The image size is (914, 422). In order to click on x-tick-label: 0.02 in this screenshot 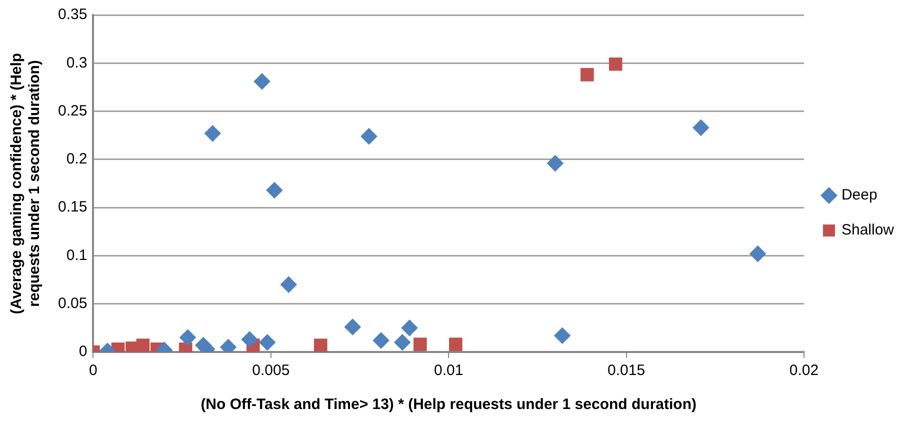, I will do `click(804, 371)`.